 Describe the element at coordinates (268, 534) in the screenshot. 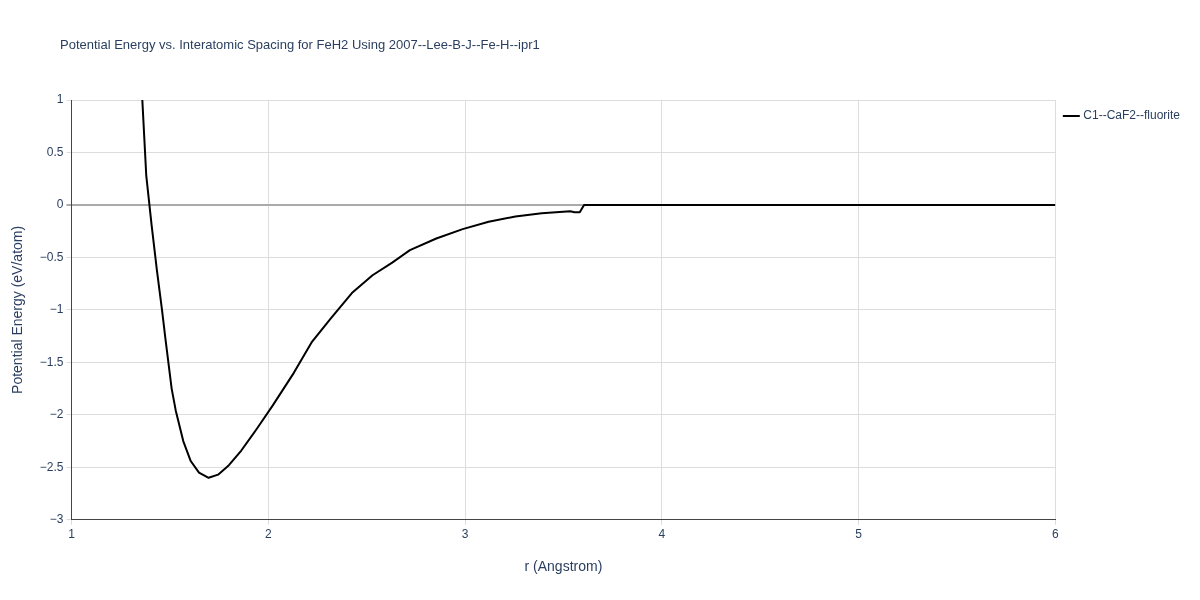

I see `x-tick-label: 2` at that location.